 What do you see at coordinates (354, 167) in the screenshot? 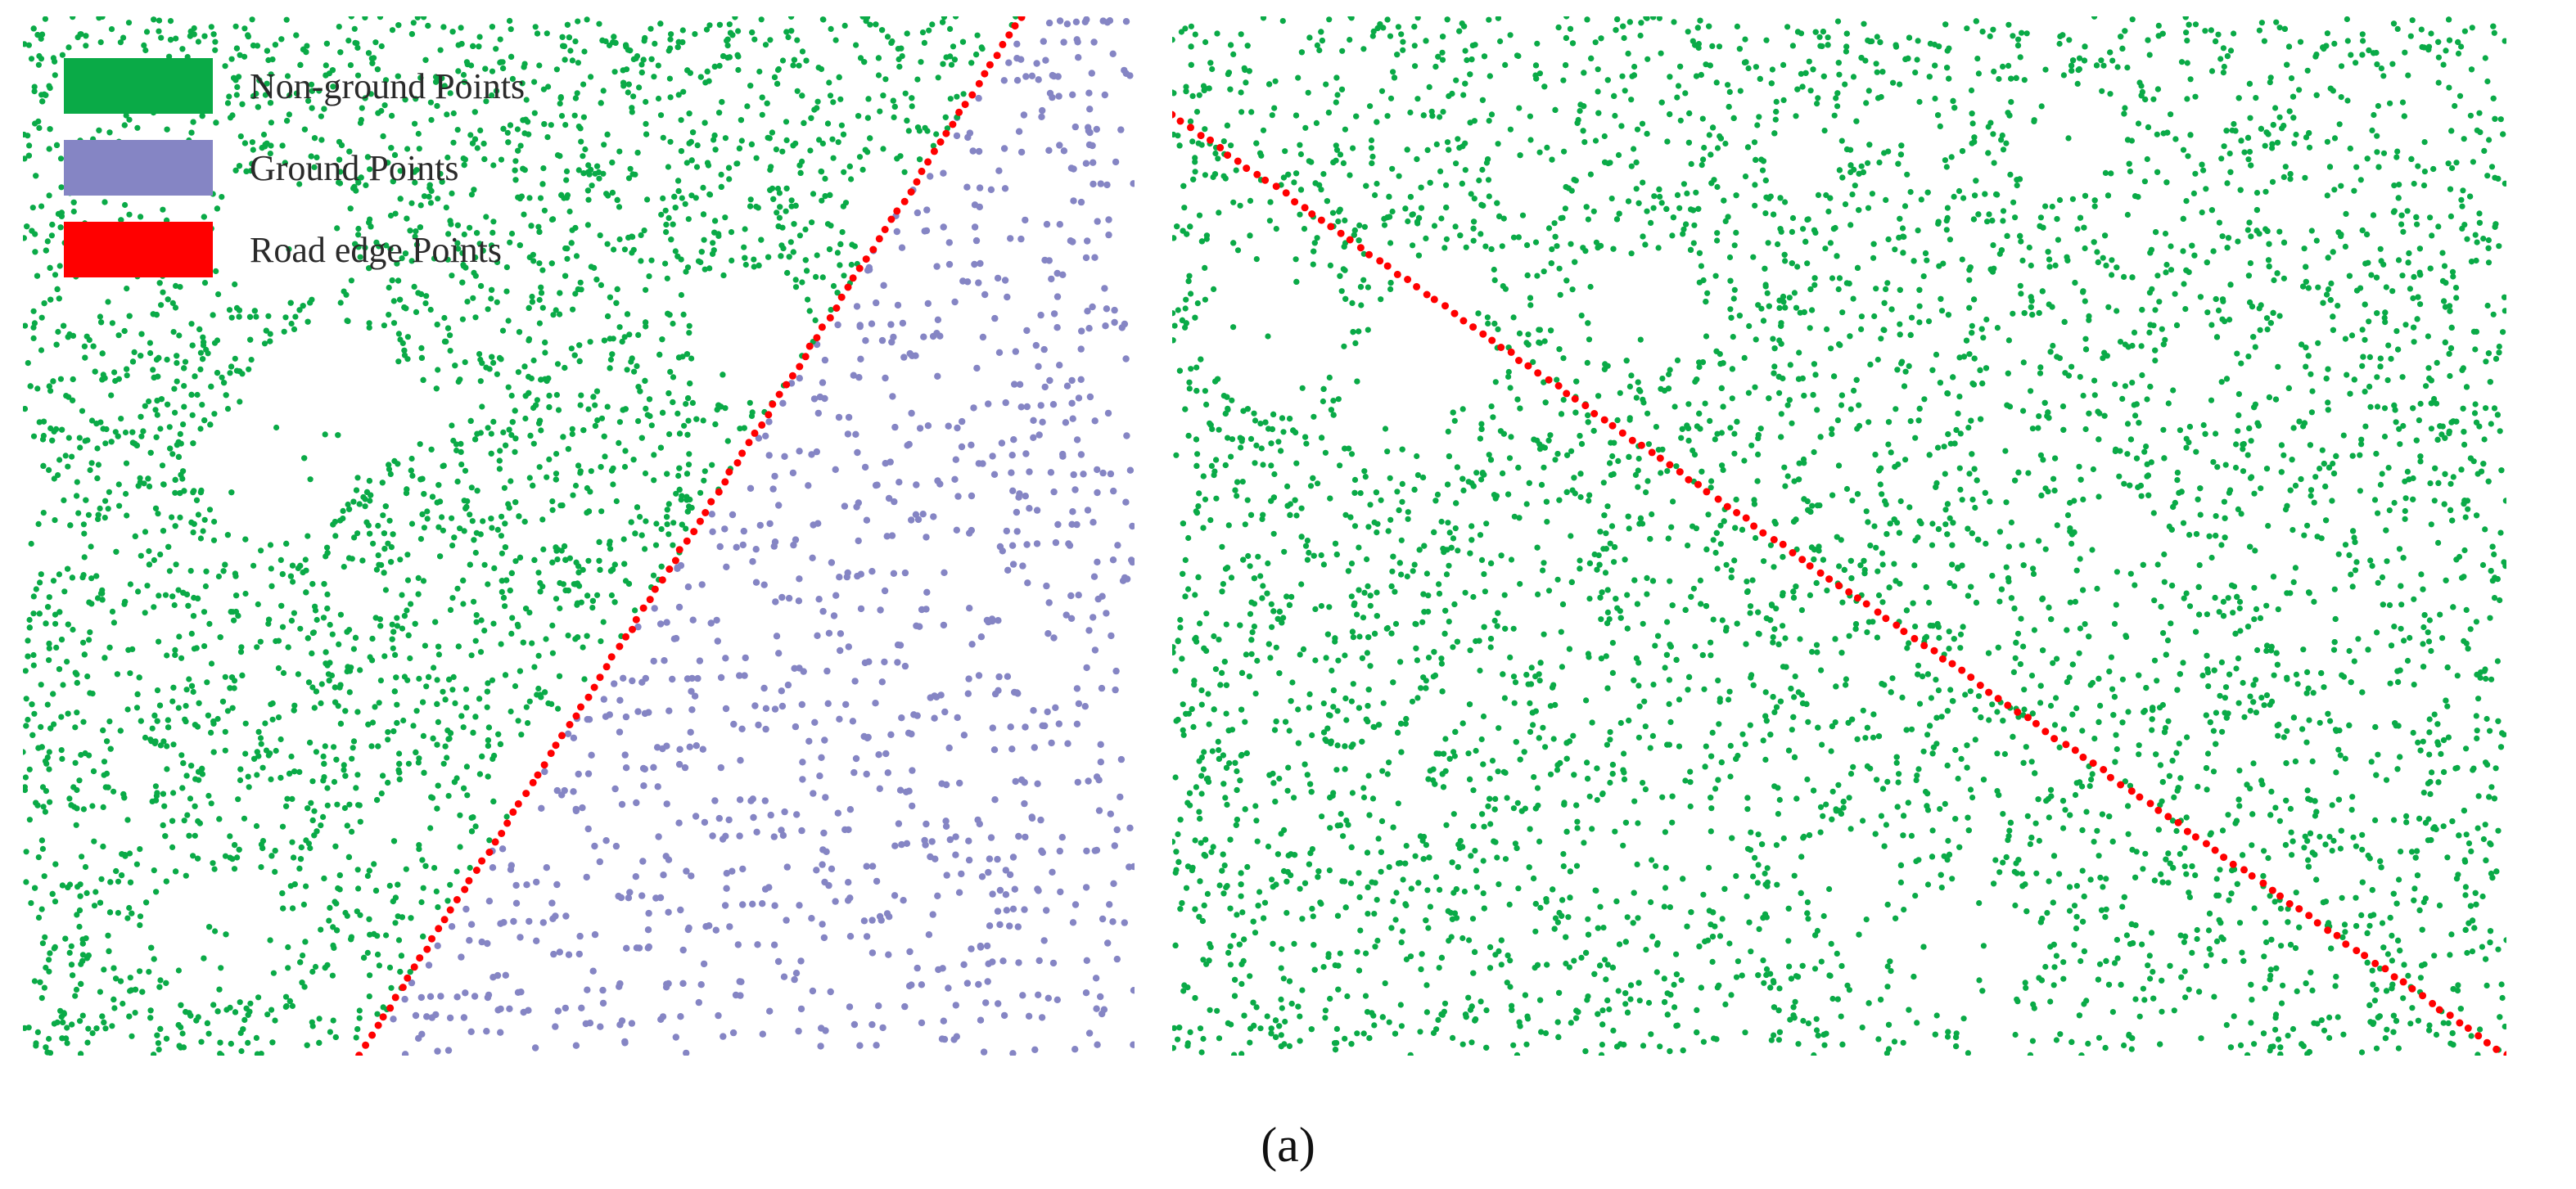
I see `legend-label-ground: Ground Points` at bounding box center [354, 167].